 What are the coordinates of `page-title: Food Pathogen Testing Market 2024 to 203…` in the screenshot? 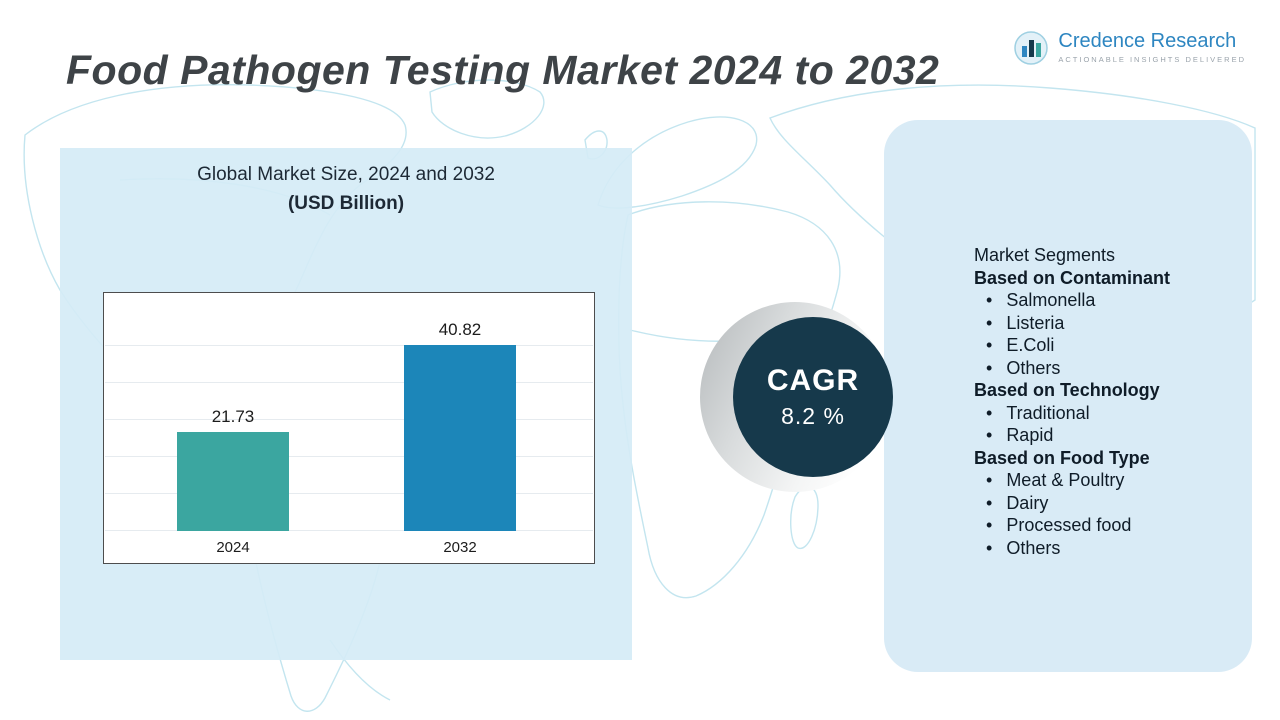 It's located at (503, 70).